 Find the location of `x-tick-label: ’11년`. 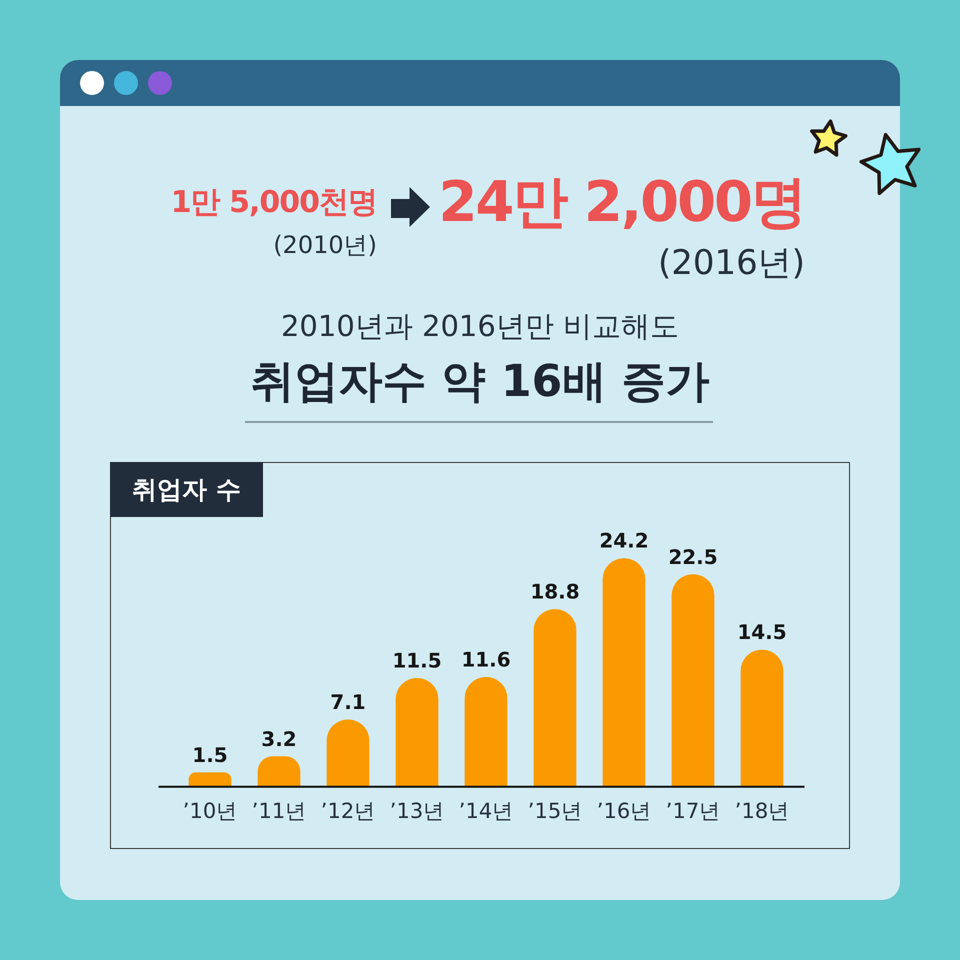

x-tick-label: ’11년 is located at coordinates (279, 810).